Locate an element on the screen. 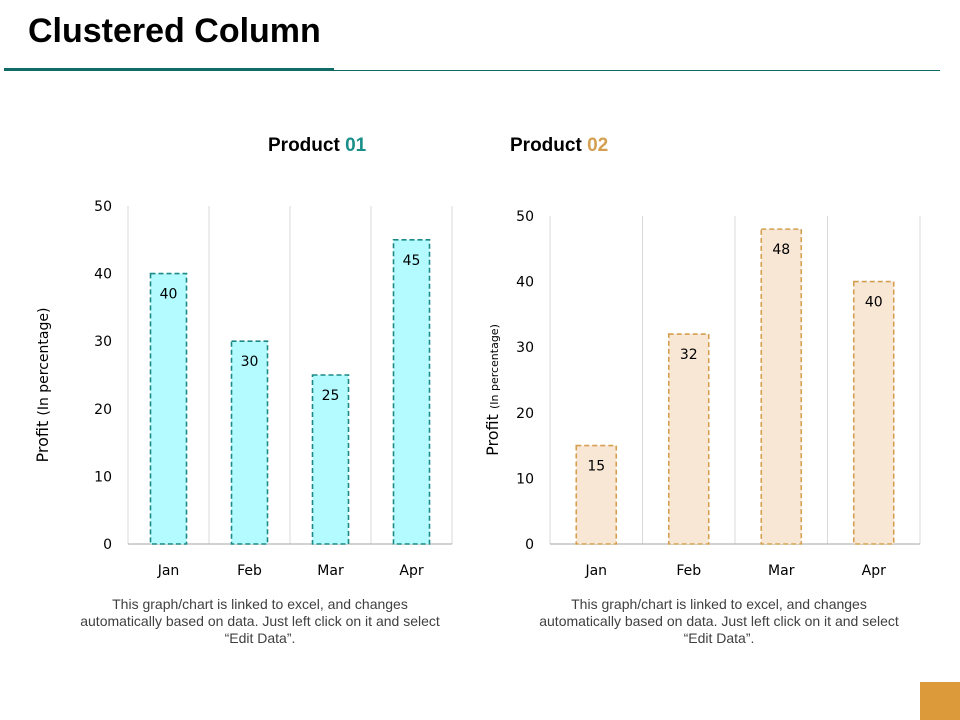  data-label: 32 is located at coordinates (689, 355).